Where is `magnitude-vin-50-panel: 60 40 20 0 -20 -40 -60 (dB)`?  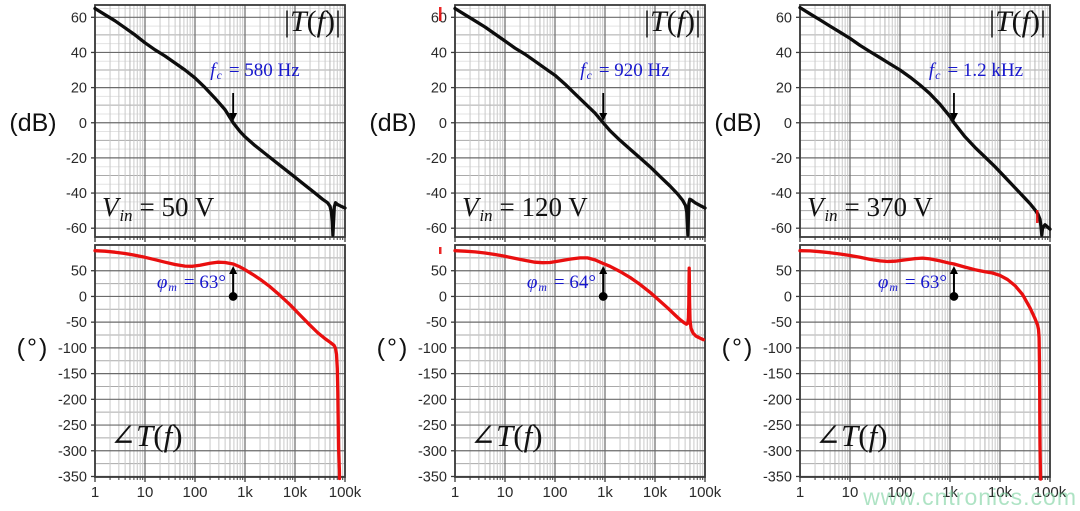
magnitude-vin-50-panel: 60 40 20 0 -20 -40 -60 (dB) is located at coordinates (178, 123).